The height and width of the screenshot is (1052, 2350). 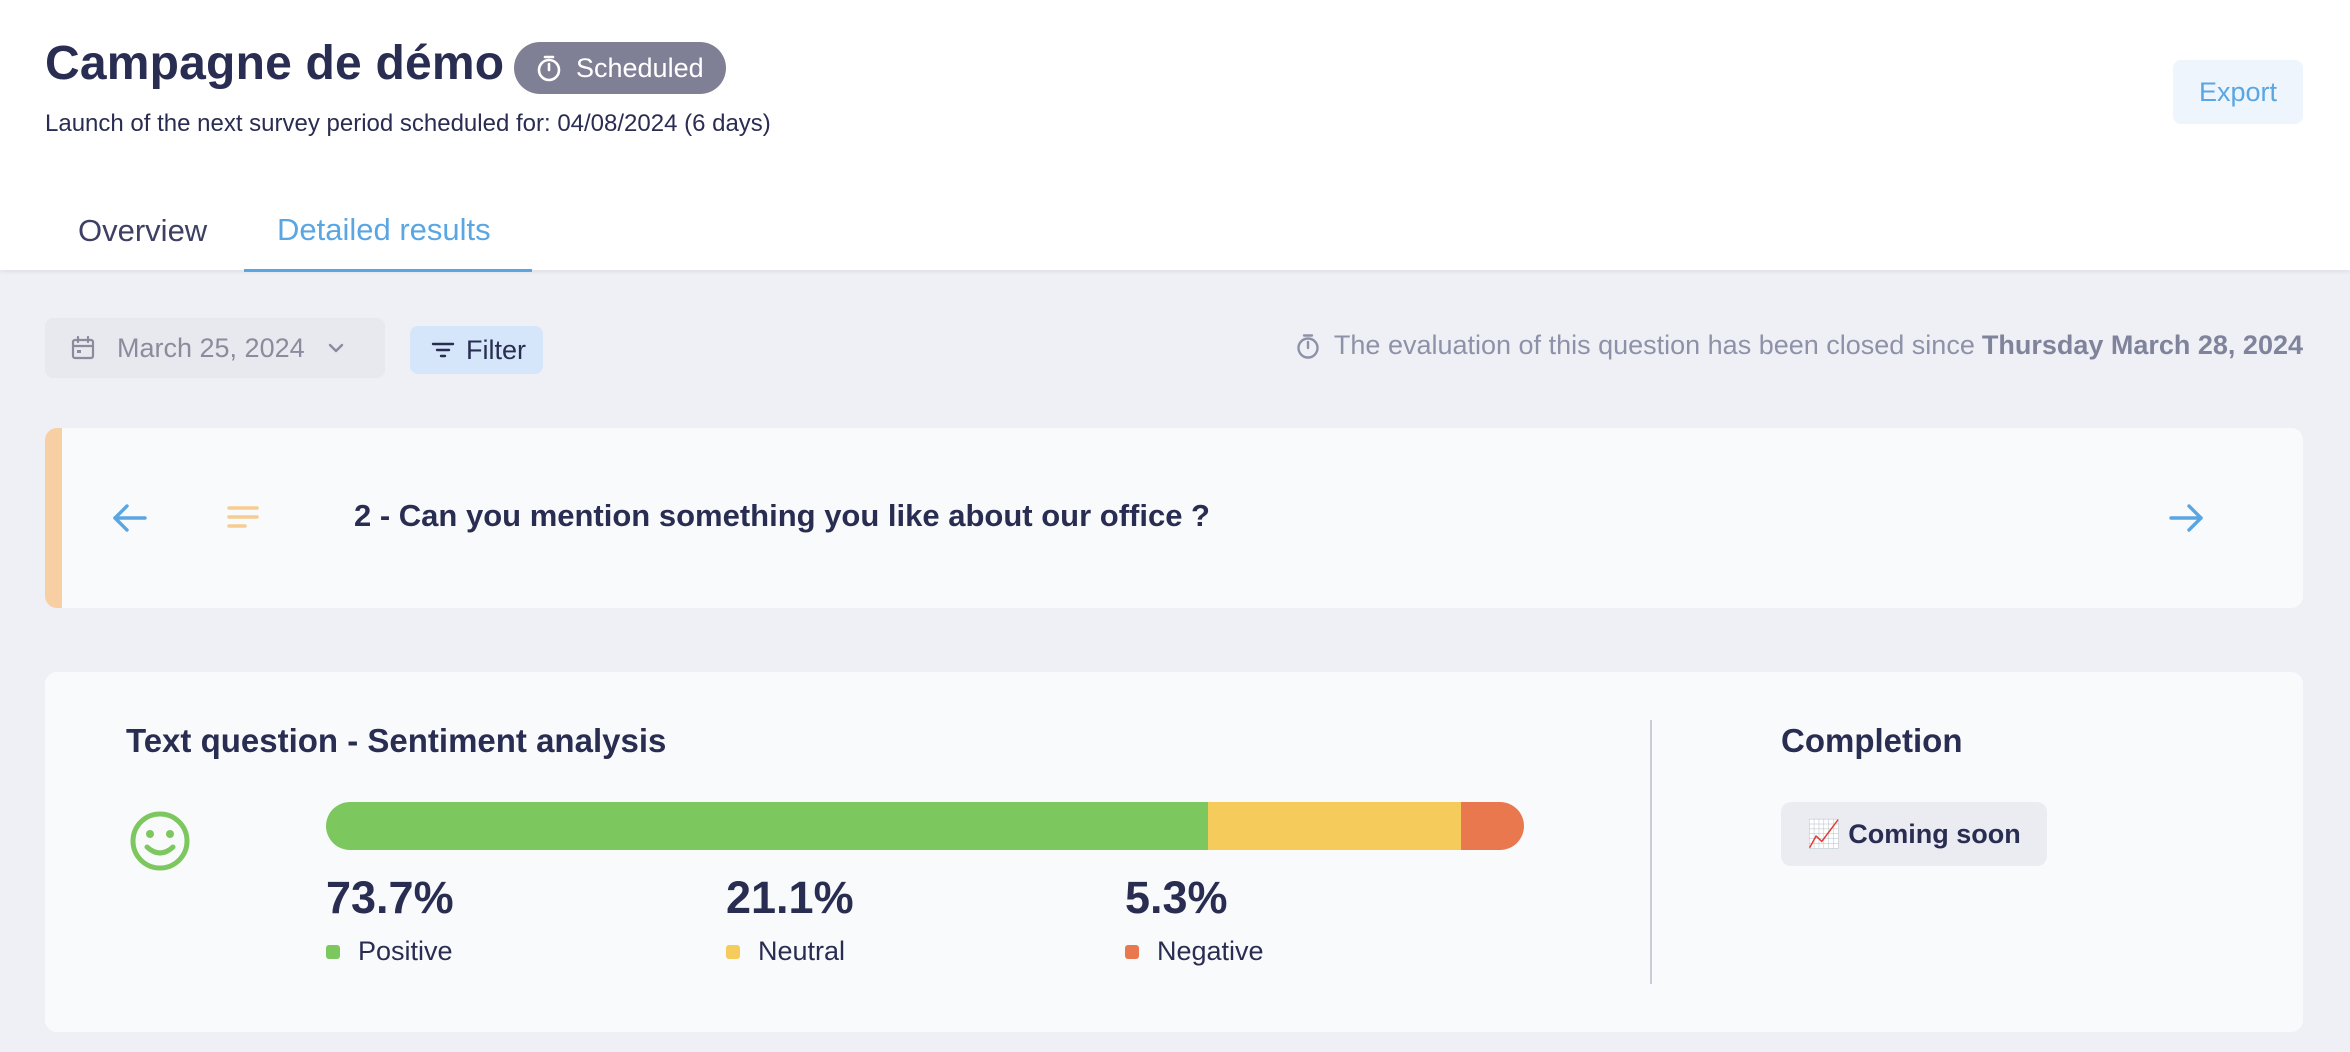 I want to click on arrow-right-icon, so click(x=2186, y=518).